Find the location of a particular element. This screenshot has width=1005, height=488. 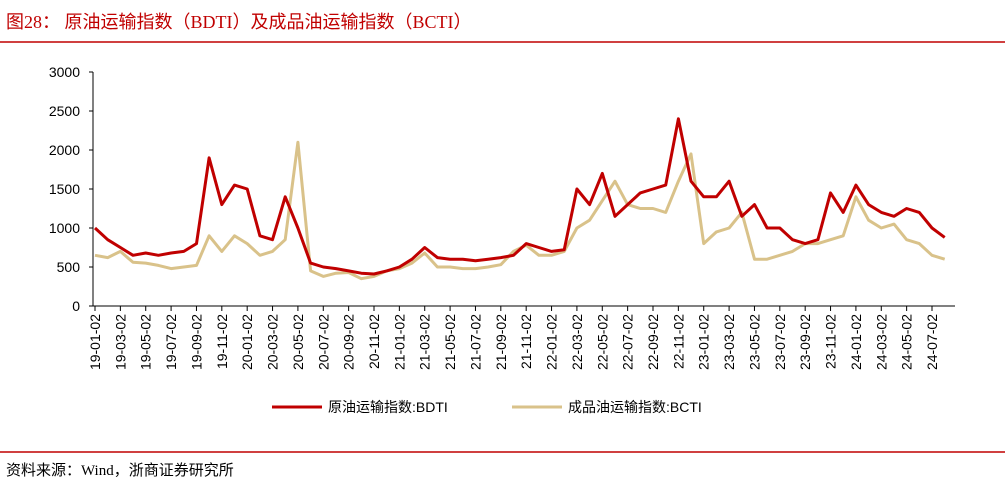

title: 图28： 原油运输指数（BDTI）及成品油运输指数（BCTI） is located at coordinates (239, 22).